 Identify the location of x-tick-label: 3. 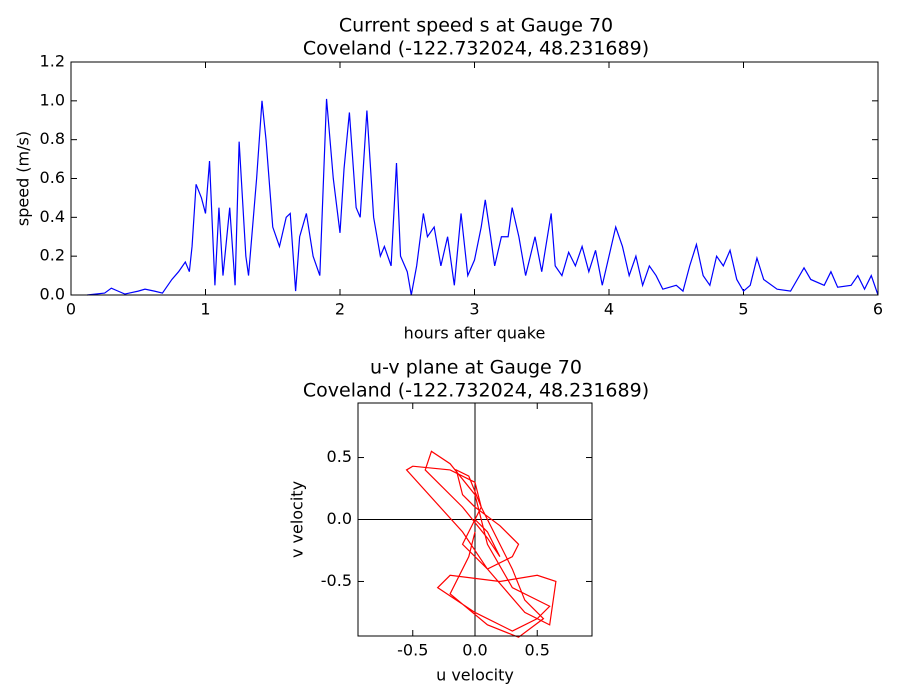
(474, 309).